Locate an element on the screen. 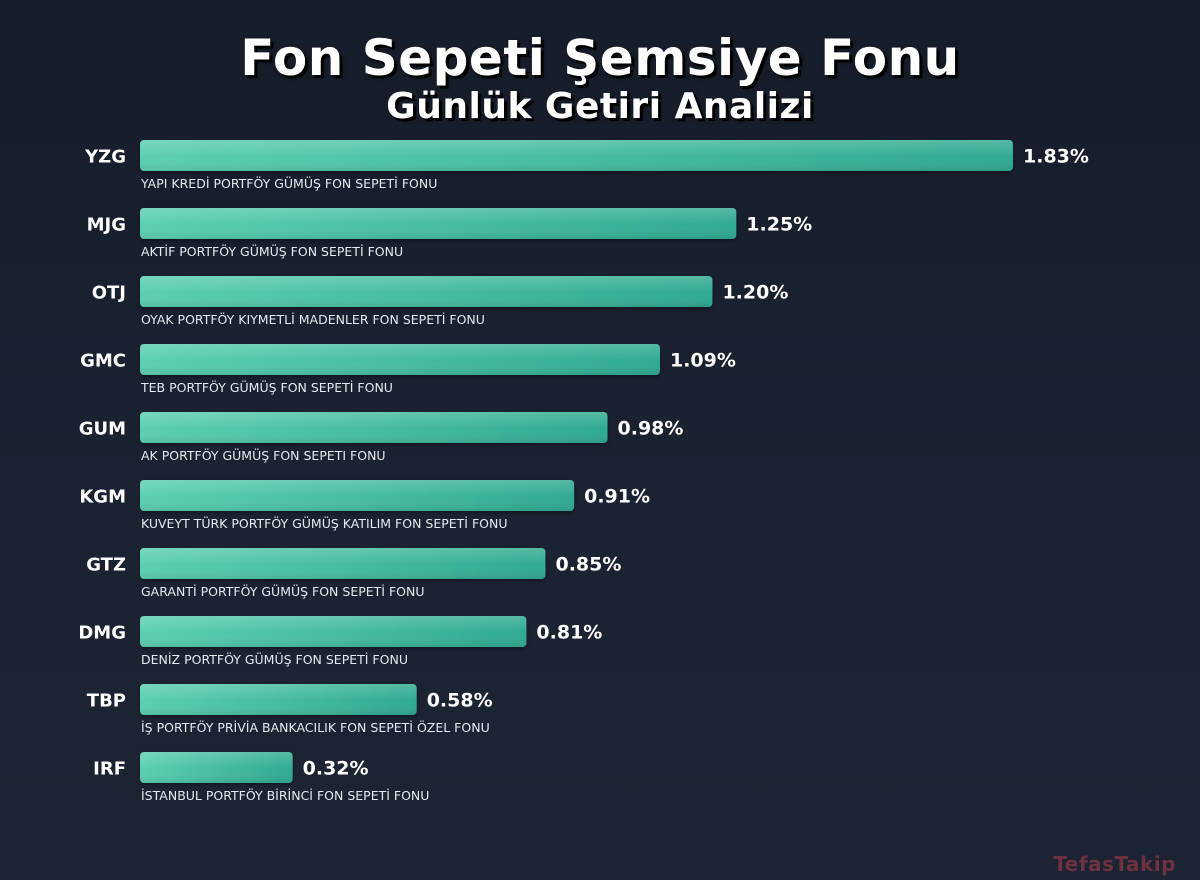 The image size is (1200, 880). value-label: 1.25% is located at coordinates (779, 225).